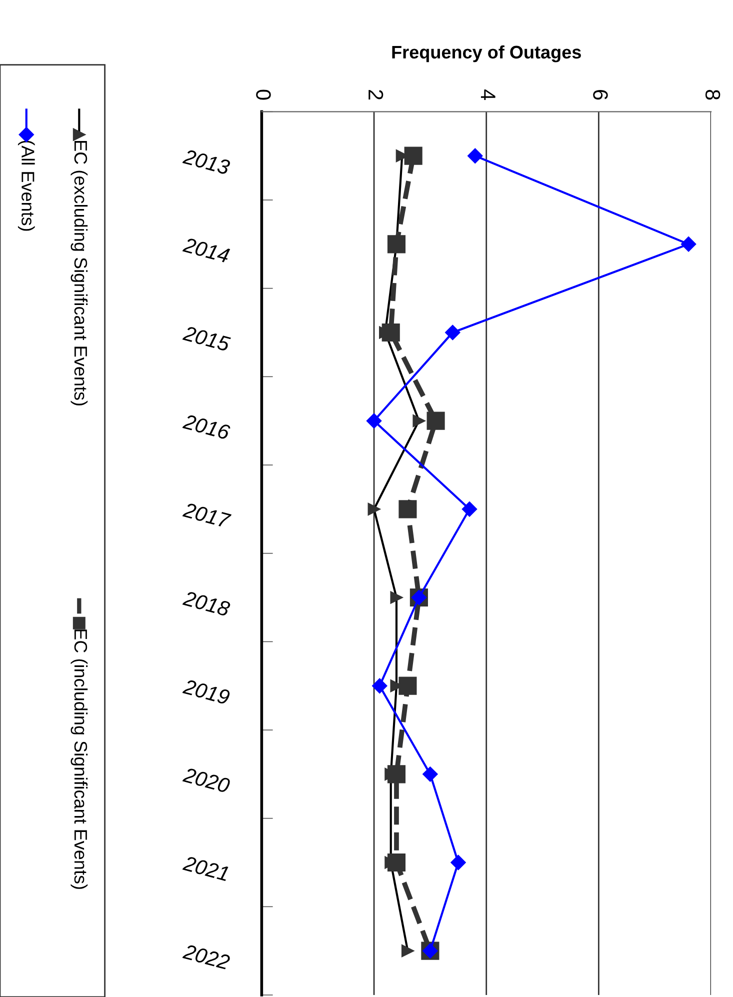  I want to click on y-tick-label: 2022, so click(206, 957).